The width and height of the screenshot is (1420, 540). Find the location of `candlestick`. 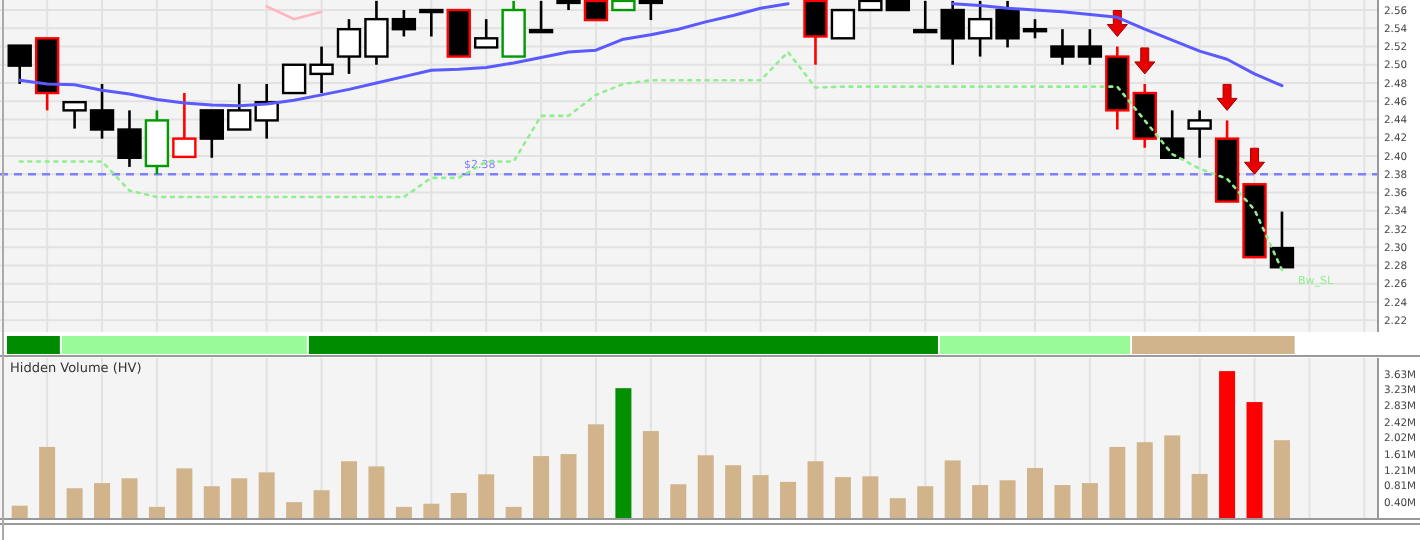

candlestick is located at coordinates (1199, 134).